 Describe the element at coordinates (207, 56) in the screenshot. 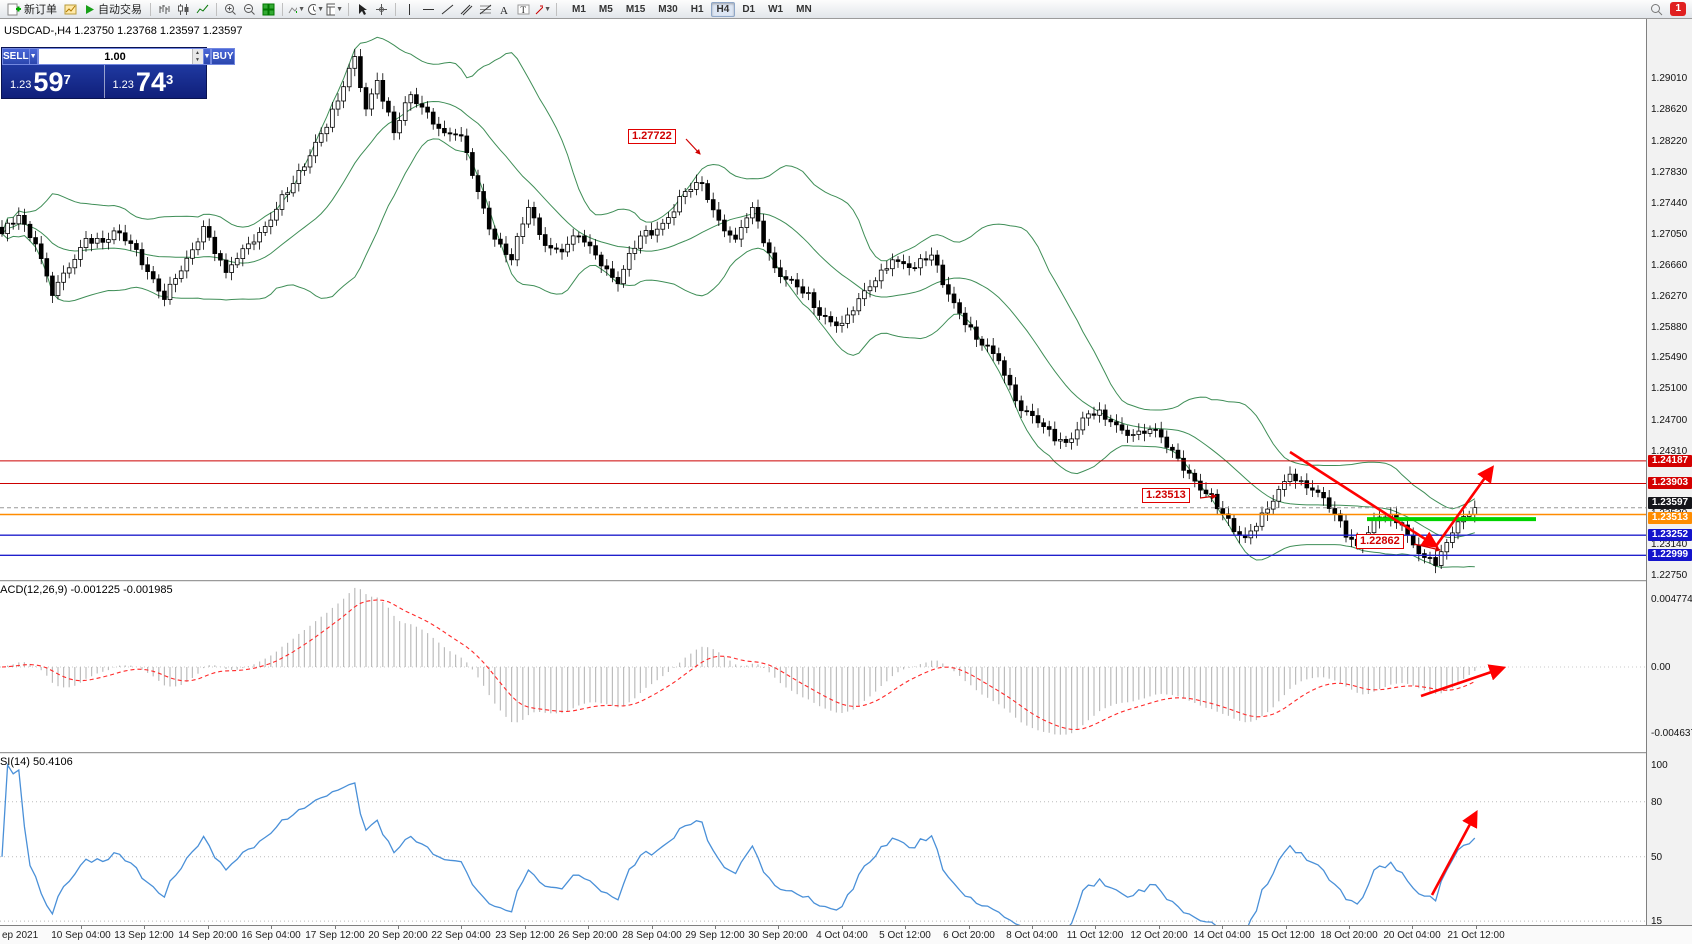

I see `buy-options-caret: ▼` at that location.